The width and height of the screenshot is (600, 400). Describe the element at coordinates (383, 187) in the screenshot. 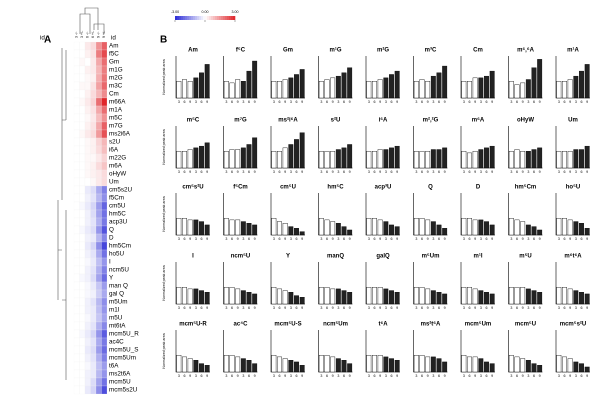

I see `chart-title: acp³U` at that location.